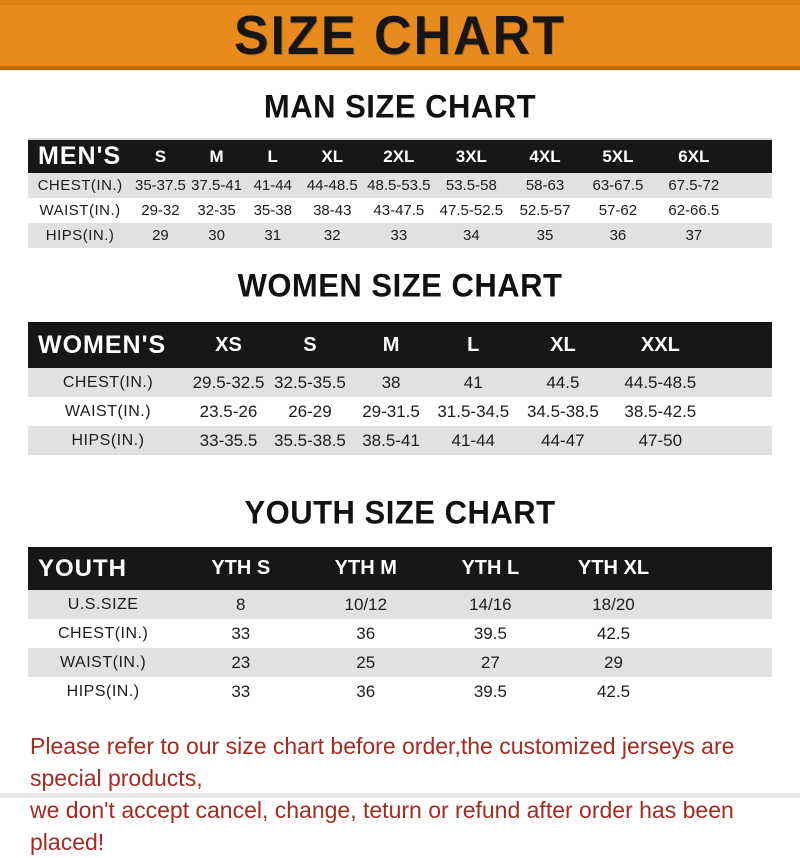 This screenshot has width=800, height=858. Describe the element at coordinates (490, 633) in the screenshot. I see `measurement-value: 39.5` at that location.